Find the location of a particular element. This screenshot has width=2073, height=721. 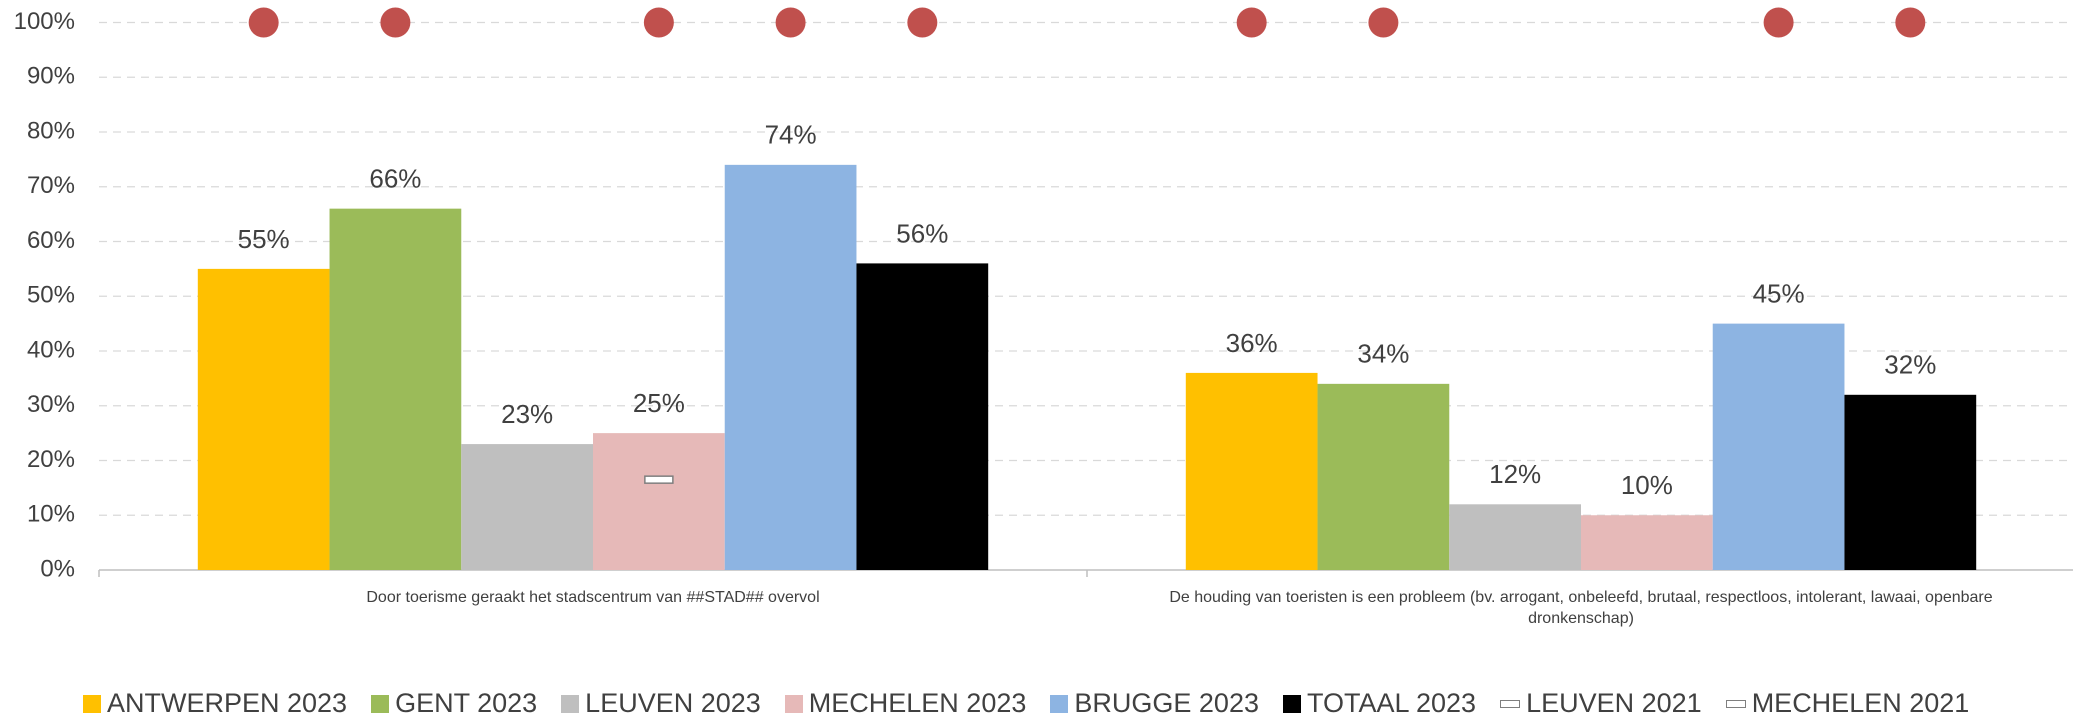

legend-label: LEUVEN 2023 is located at coordinates (673, 703).